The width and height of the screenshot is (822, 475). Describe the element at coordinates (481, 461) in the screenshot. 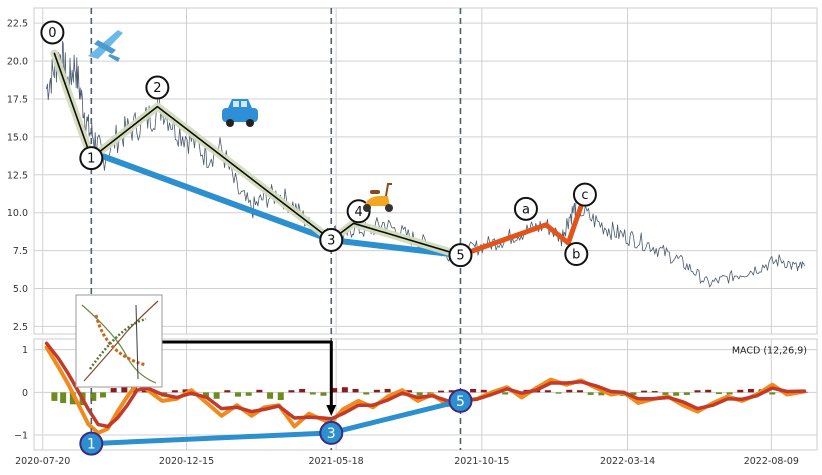

I see `x-tick-label: 2021-10-15` at that location.